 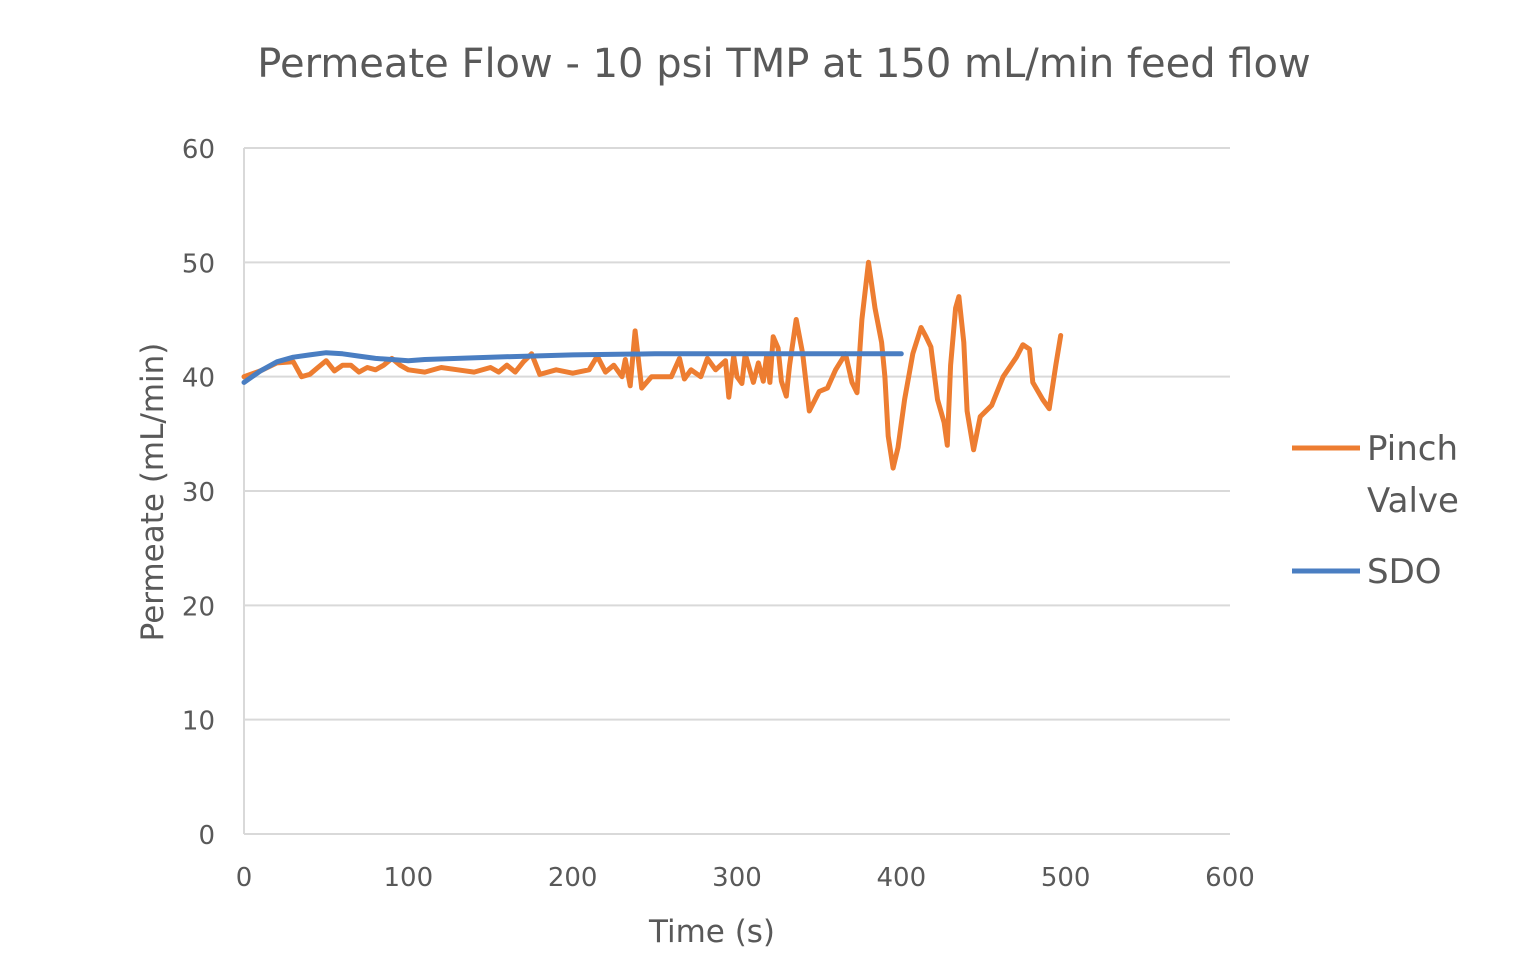 I want to click on y-tick-label: 10, so click(x=198, y=722).